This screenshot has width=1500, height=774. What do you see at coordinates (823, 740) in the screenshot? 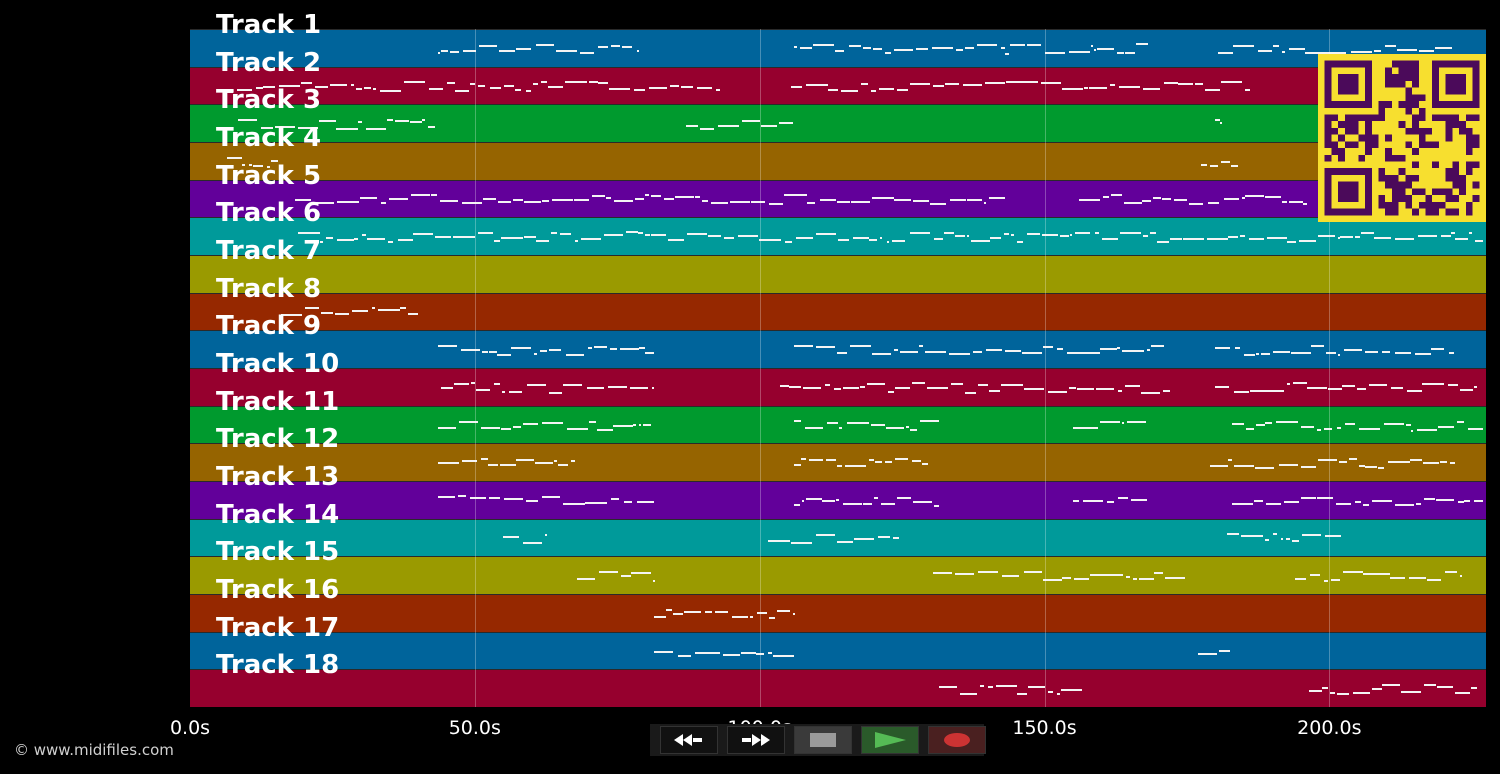
I see `stop-button` at bounding box center [823, 740].